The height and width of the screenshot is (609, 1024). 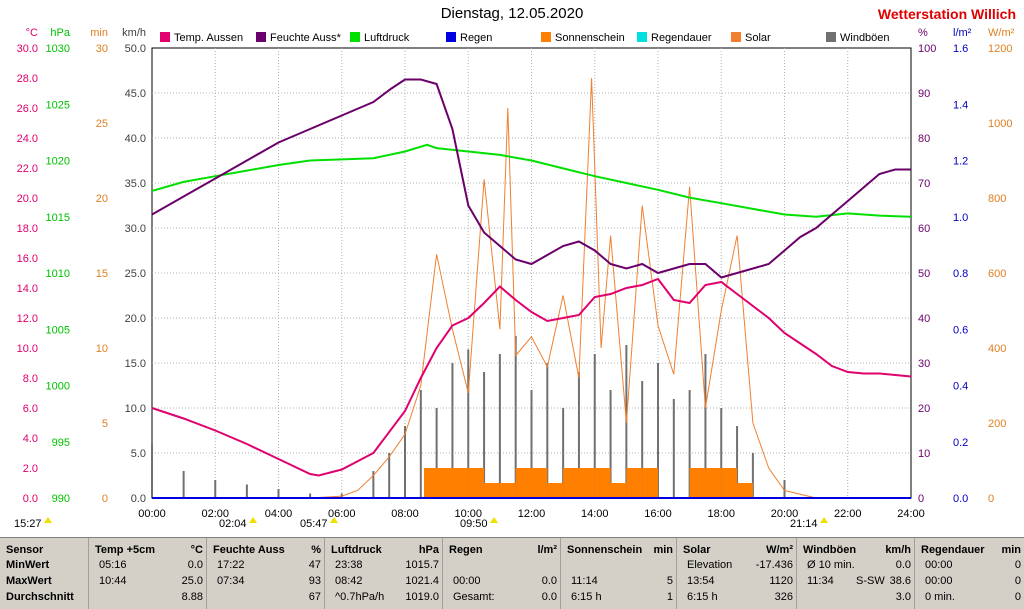 What do you see at coordinates (356, 550) in the screenshot?
I see `column-header: Luftdruck` at bounding box center [356, 550].